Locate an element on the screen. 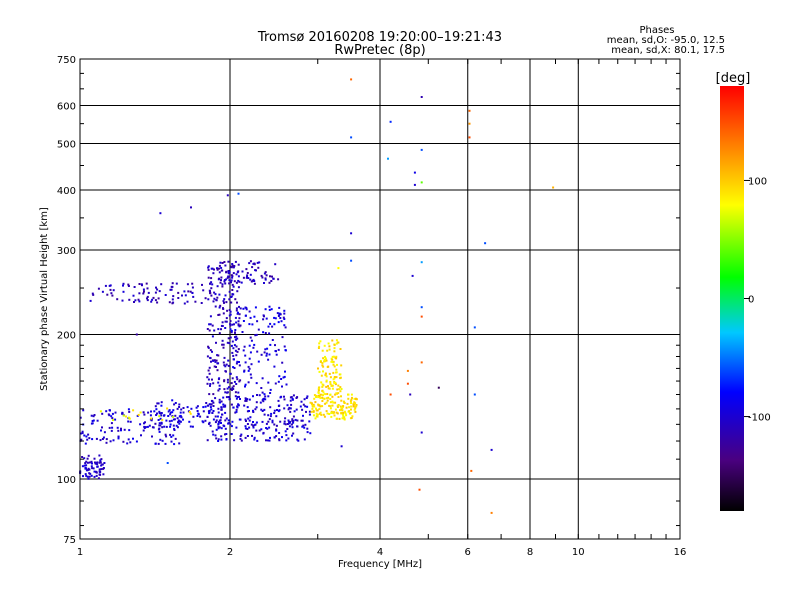 This screenshot has width=800, height=604. y-tick-label: 75 is located at coordinates (69, 540).